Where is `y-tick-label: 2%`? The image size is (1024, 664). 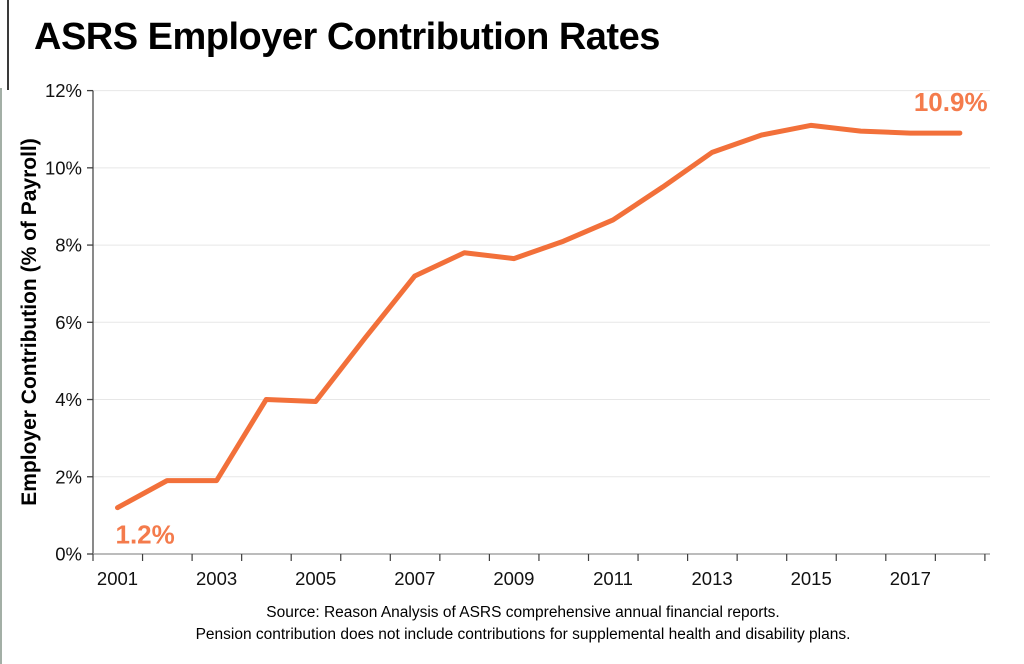
y-tick-label: 2% is located at coordinates (68, 476).